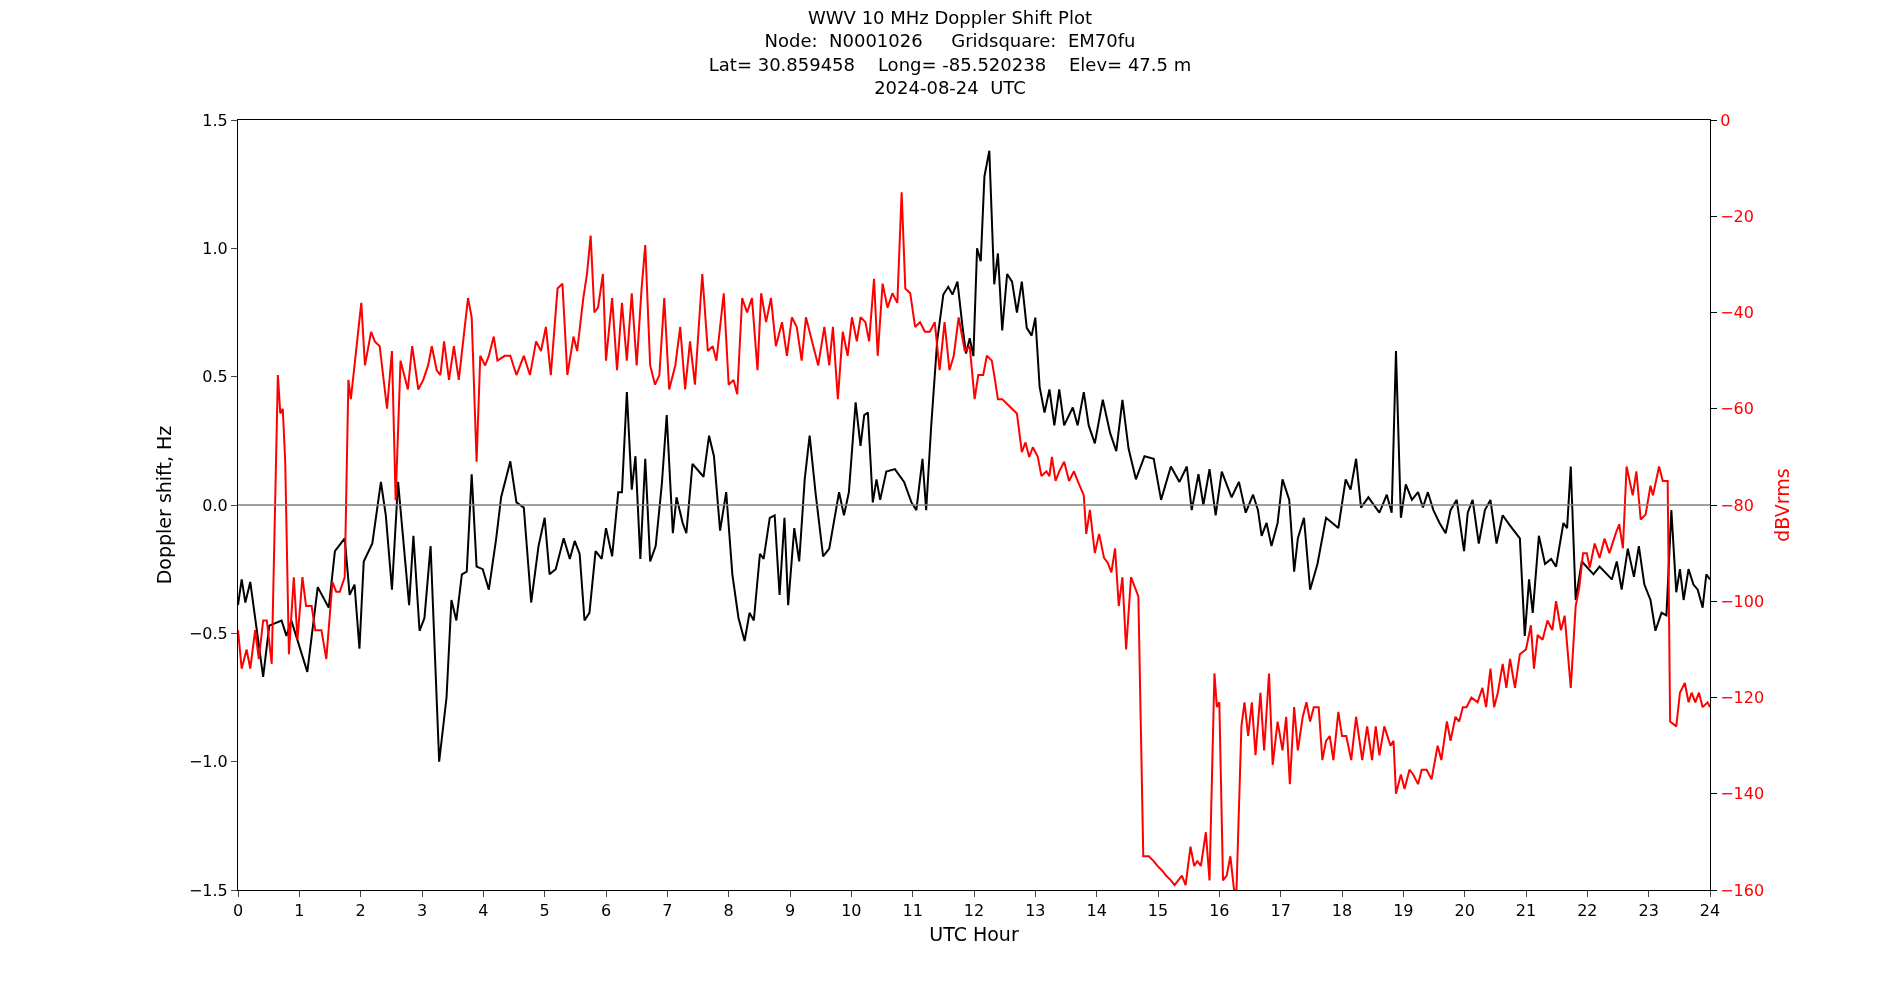 The height and width of the screenshot is (1000, 1900). What do you see at coordinates (215, 248) in the screenshot?
I see `y-tick-label: 1.0` at bounding box center [215, 248].